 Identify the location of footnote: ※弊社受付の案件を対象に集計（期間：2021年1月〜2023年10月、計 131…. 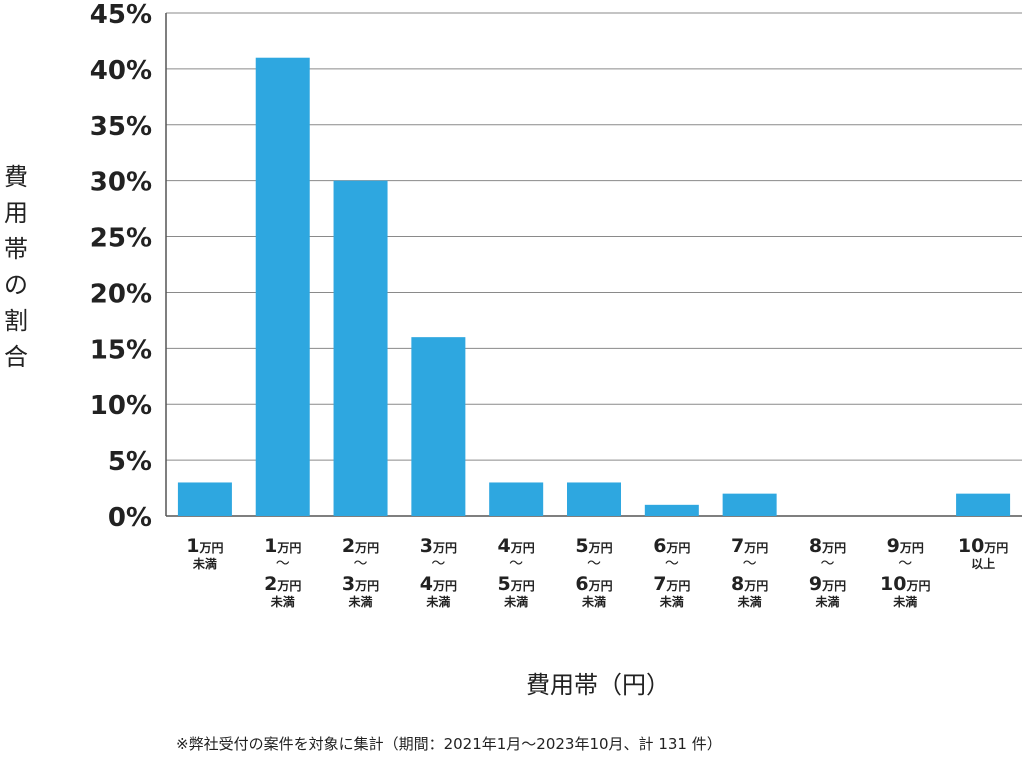
(449, 744).